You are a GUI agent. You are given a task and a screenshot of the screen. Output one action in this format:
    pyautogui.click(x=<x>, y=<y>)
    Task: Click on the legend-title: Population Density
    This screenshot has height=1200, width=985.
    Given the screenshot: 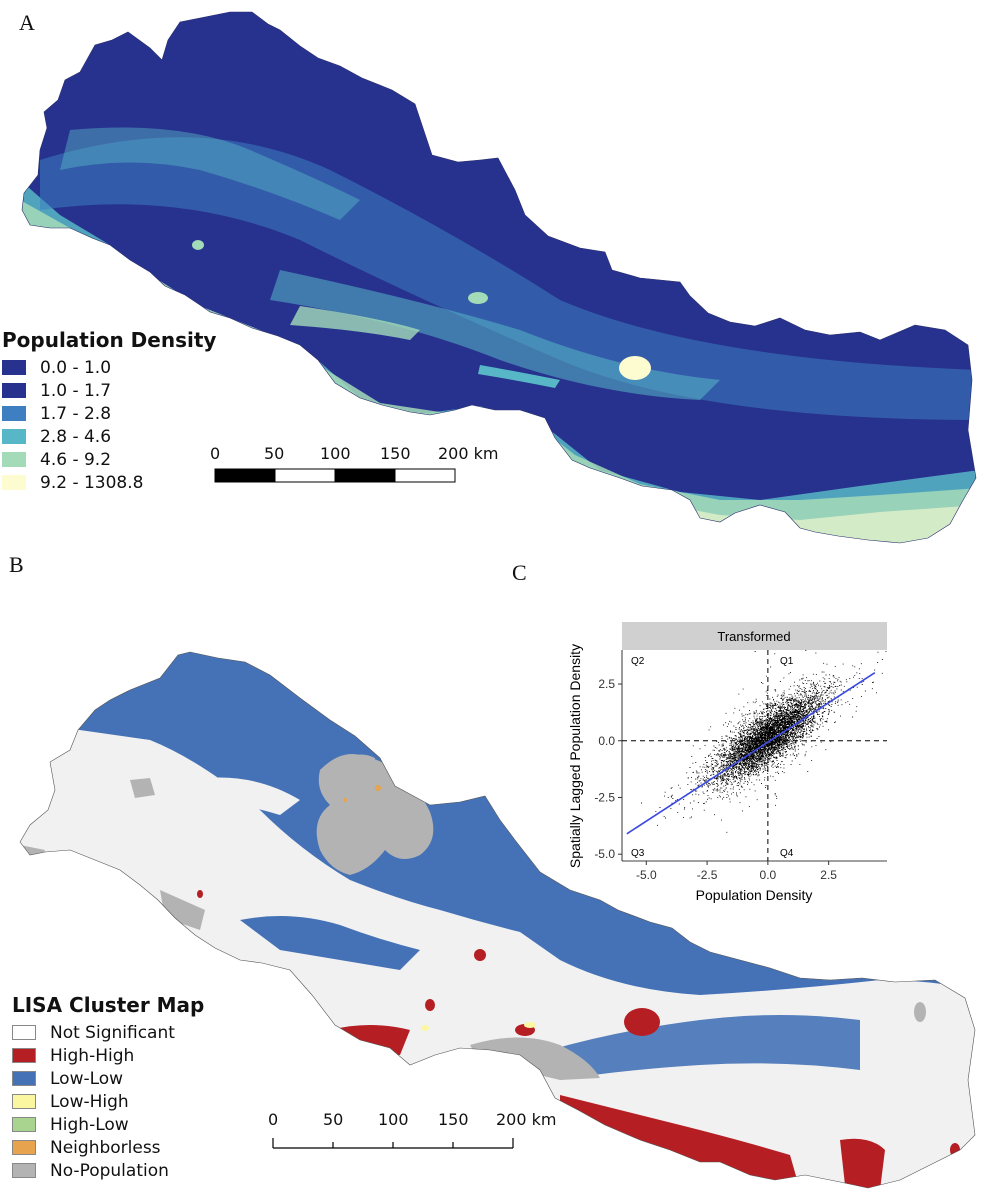 What is the action you would take?
    pyautogui.click(x=109, y=340)
    